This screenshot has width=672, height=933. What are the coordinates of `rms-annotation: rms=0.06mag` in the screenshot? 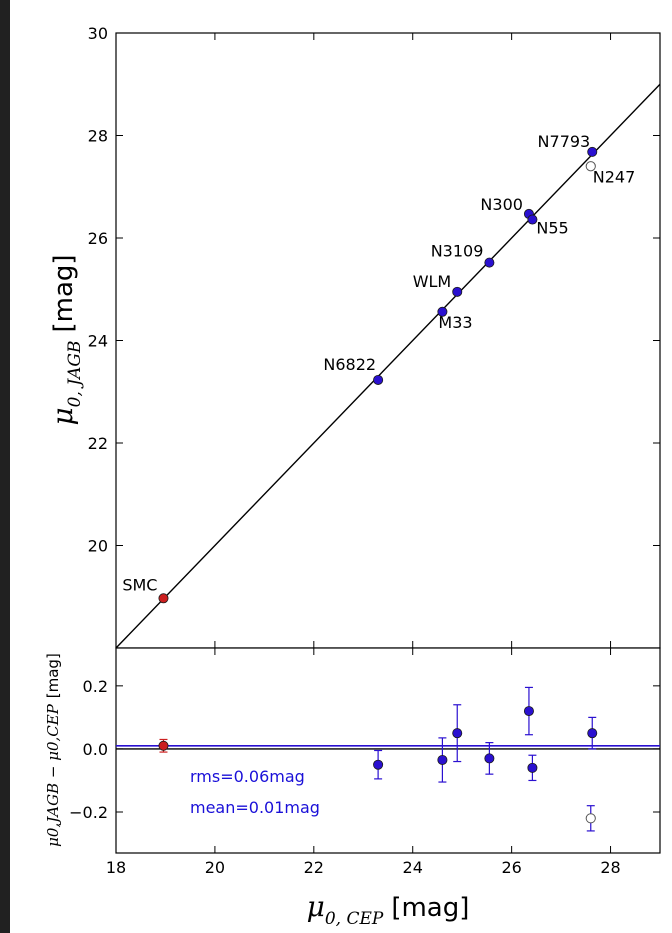 It's located at (247, 776).